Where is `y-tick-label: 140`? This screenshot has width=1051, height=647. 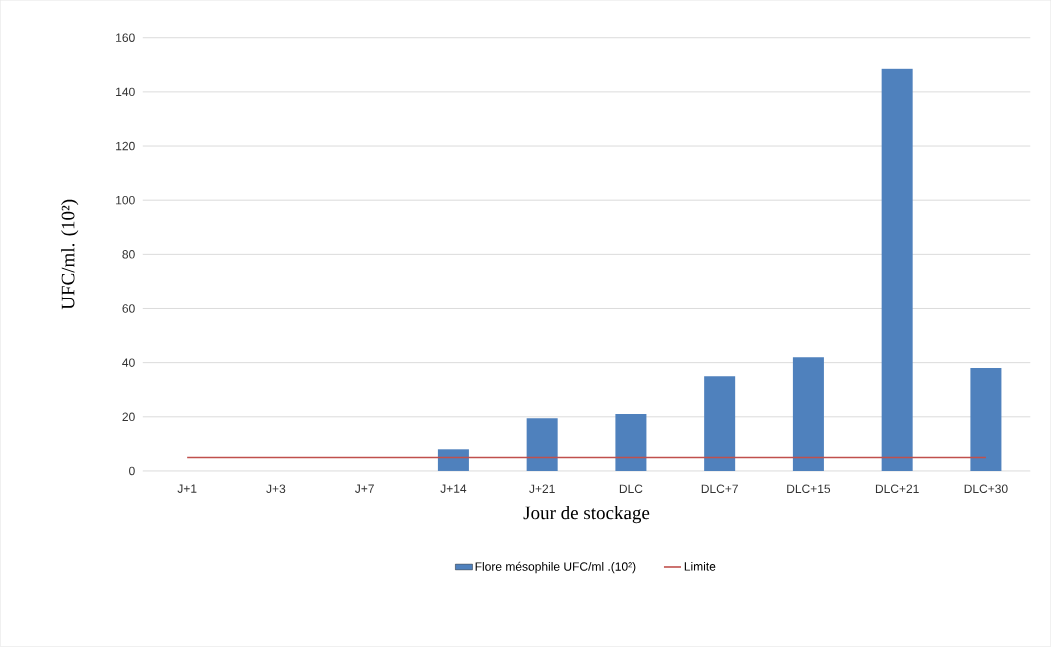 y-tick-label: 140 is located at coordinates (125, 92).